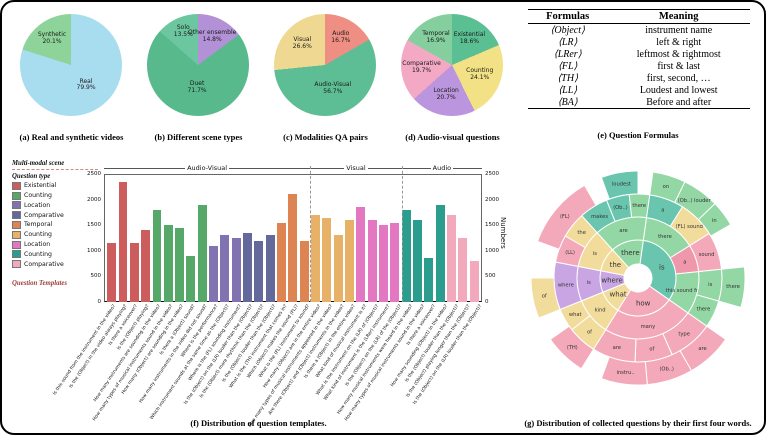  What do you see at coordinates (38, 225) in the screenshot?
I see `legend-label: Temporal` at bounding box center [38, 225].